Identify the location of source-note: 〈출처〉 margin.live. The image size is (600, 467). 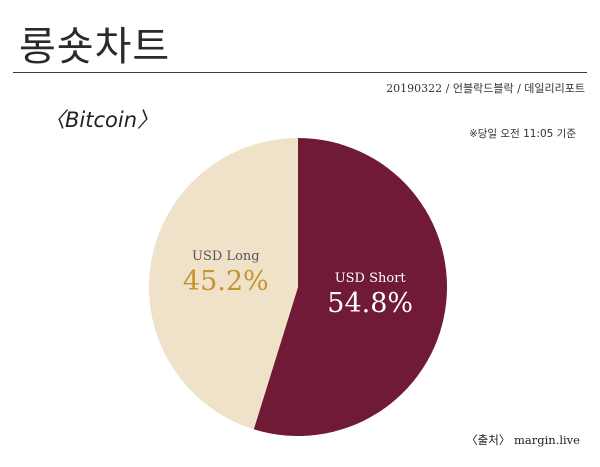
(523, 440).